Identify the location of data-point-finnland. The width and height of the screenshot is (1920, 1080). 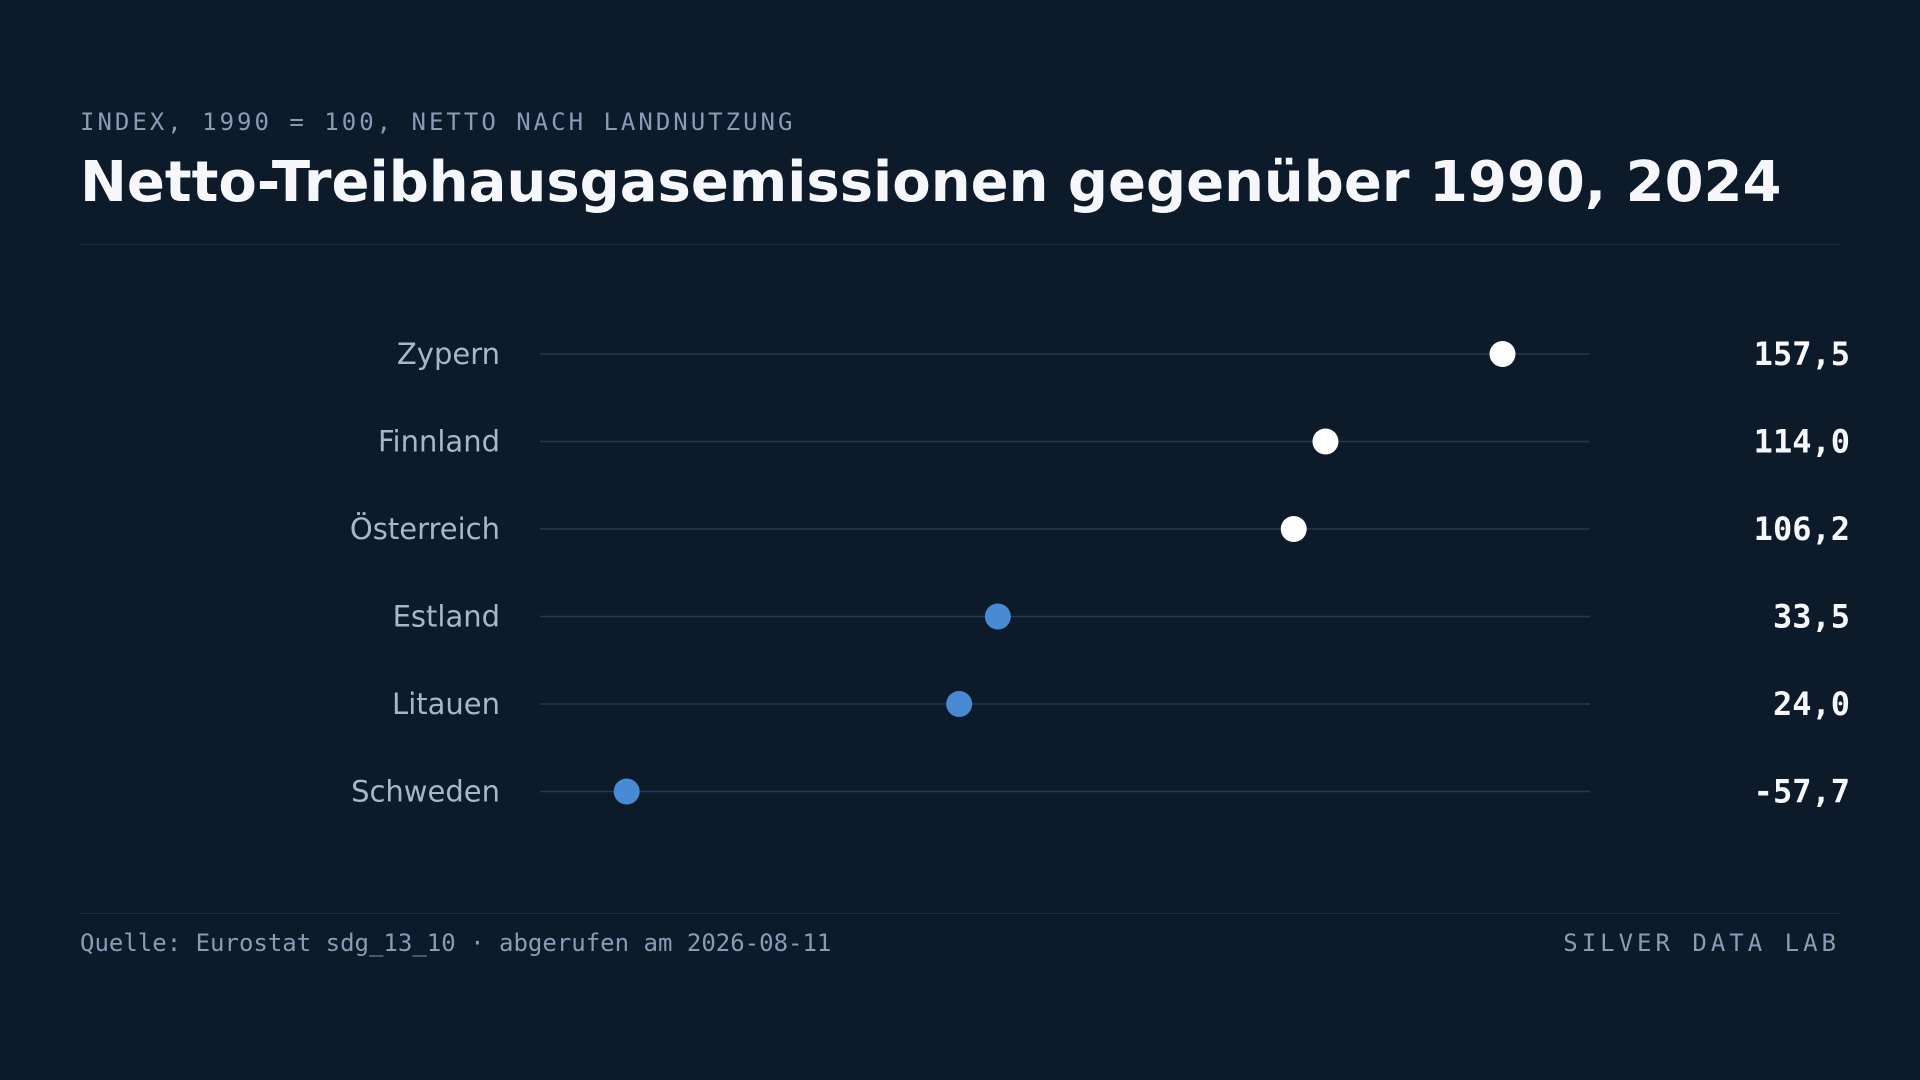
(1325, 441).